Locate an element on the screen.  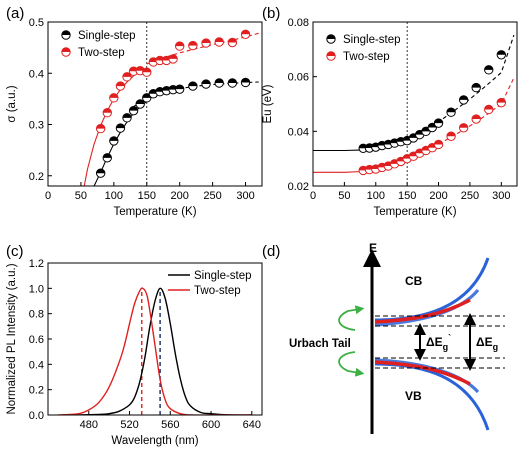
delta-eg-prime-sup: ` is located at coordinates (449, 338).